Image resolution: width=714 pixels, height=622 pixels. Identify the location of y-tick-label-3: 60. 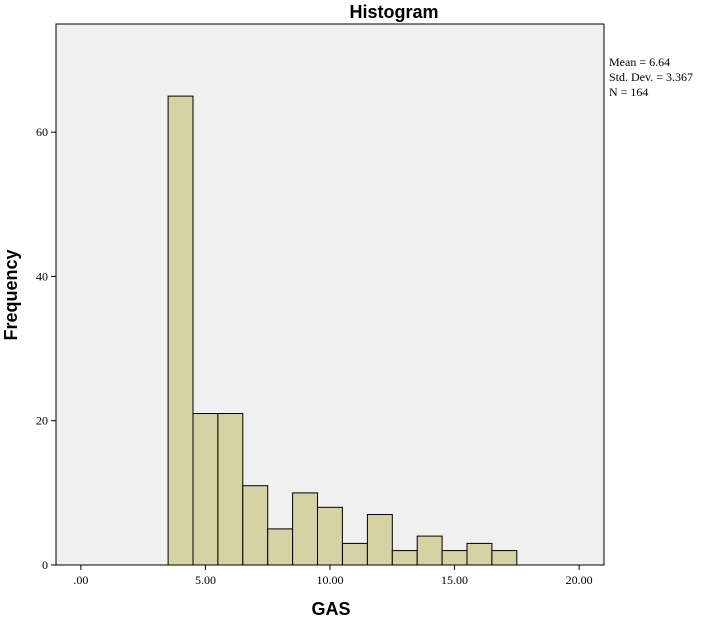
(42, 132).